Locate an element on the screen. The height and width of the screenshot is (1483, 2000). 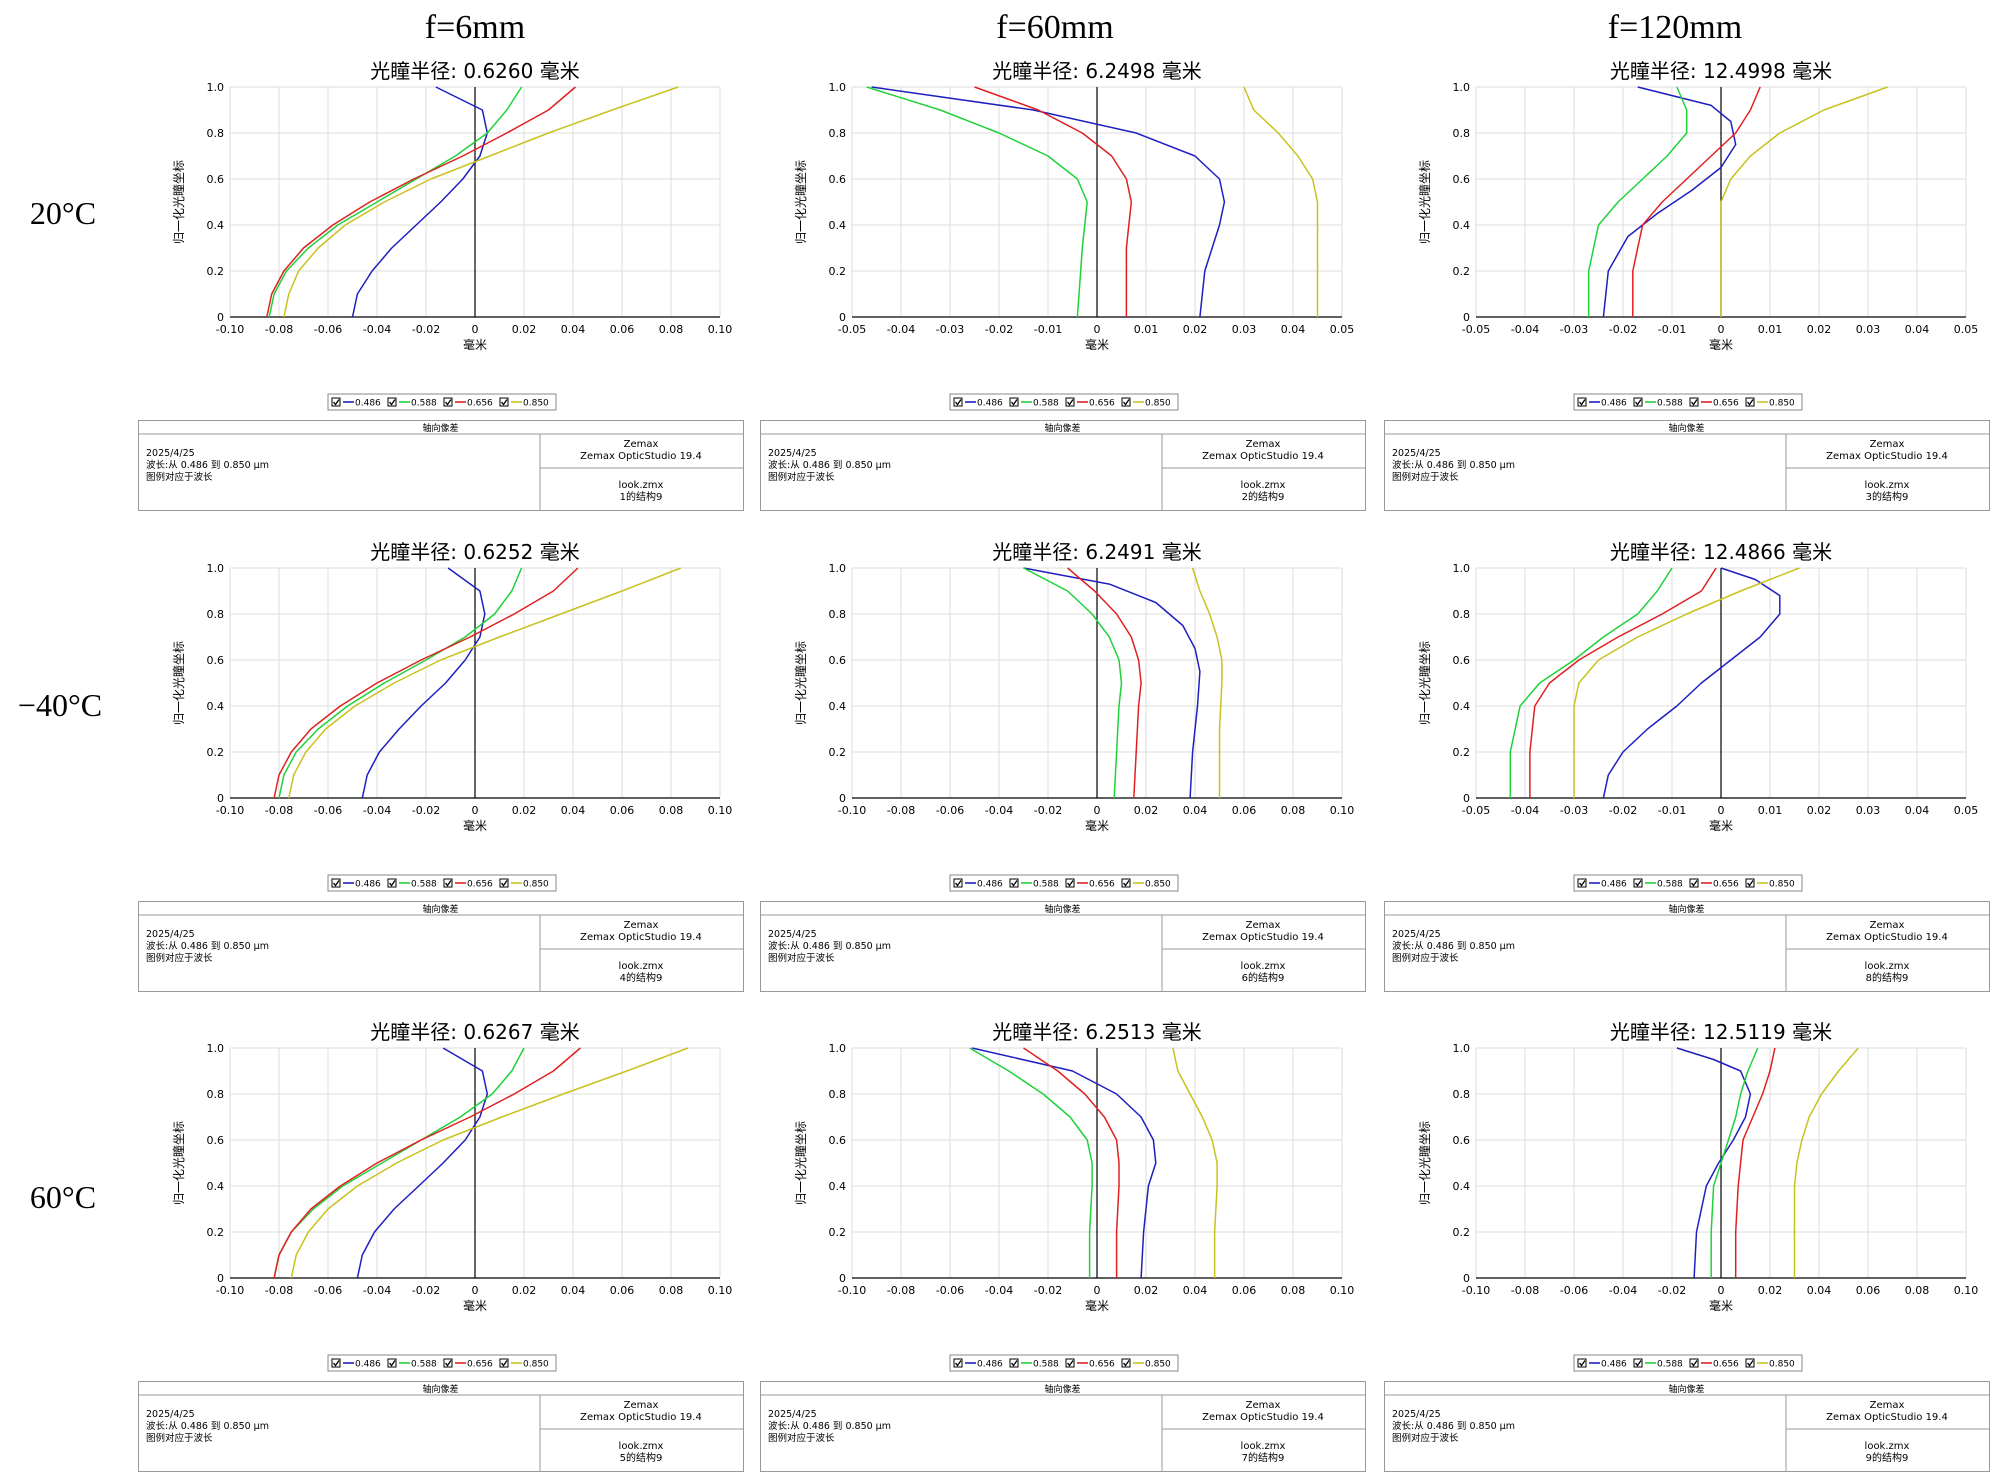
x-tick-label: 0.01 is located at coordinates (1146, 329).